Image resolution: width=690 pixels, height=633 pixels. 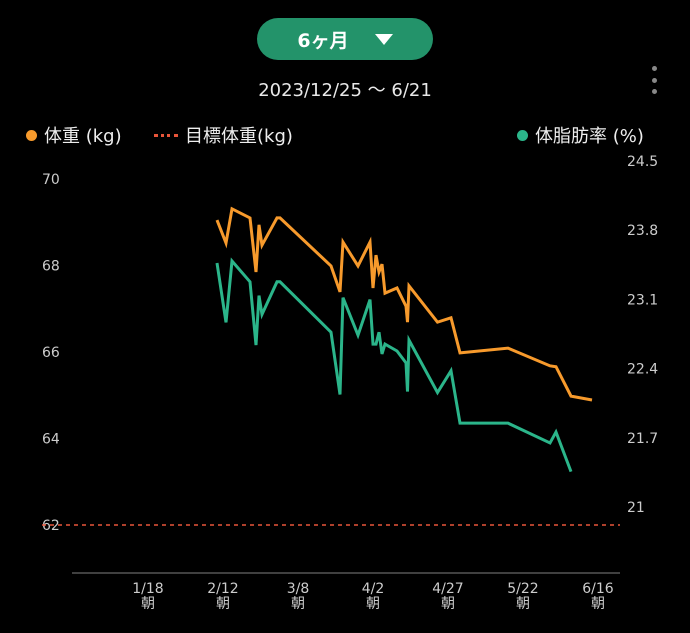 I want to click on period-dropdown: 6ヶ月, so click(x=345, y=39).